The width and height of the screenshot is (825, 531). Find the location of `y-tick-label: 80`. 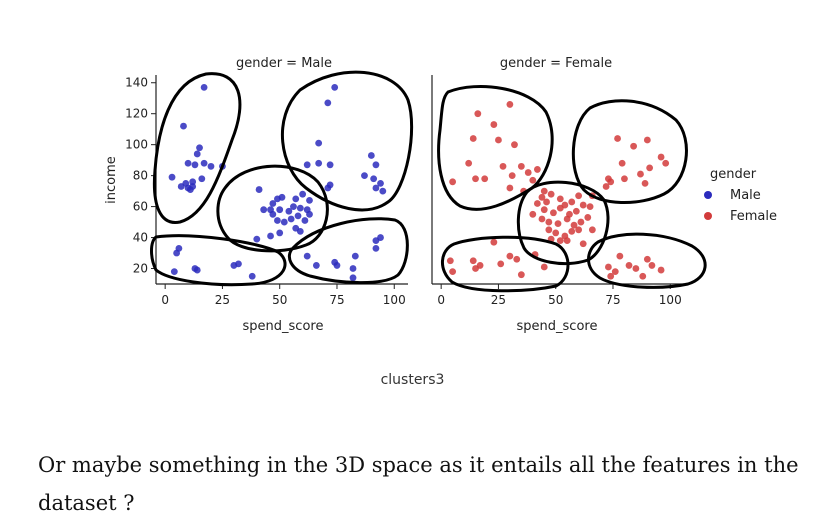

y-tick-label: 80 is located at coordinates (140, 176).